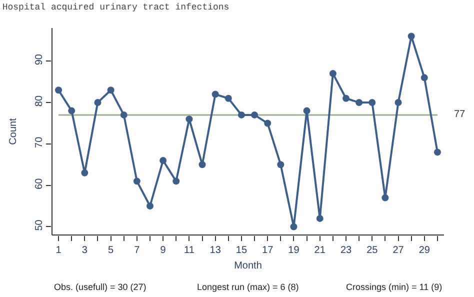  Describe the element at coordinates (100, 287) in the screenshot. I see `text: Obs. (usefull) = 30 (27)` at that location.